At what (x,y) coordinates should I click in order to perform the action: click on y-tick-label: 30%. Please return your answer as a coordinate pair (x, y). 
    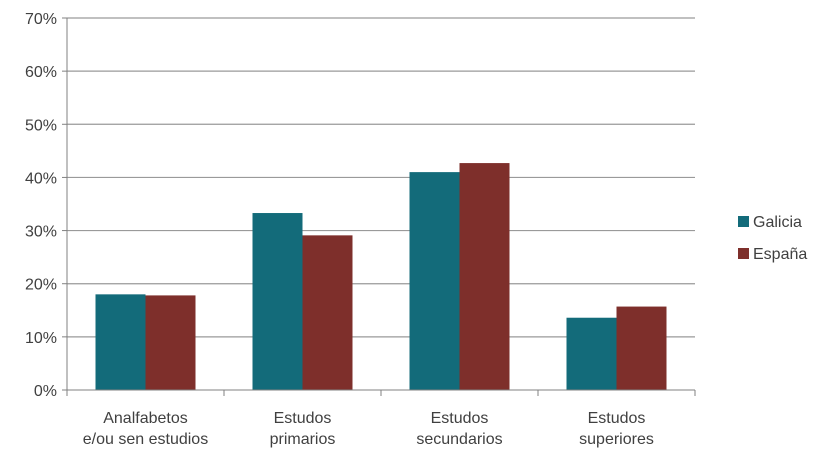
    Looking at the image, I should click on (41, 232).